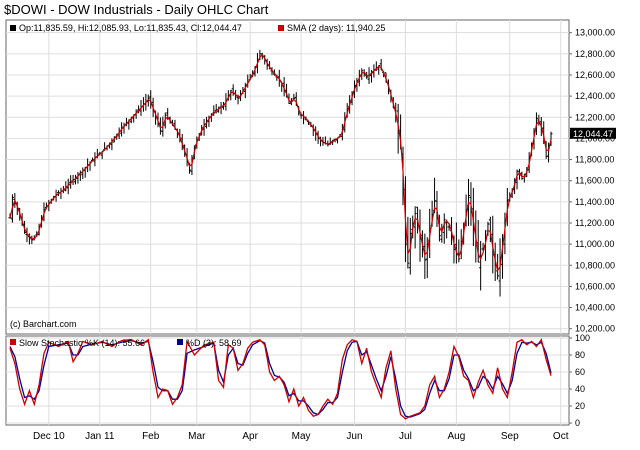  What do you see at coordinates (281, 28) in the screenshot?
I see `sma-legend-swatch` at bounding box center [281, 28].